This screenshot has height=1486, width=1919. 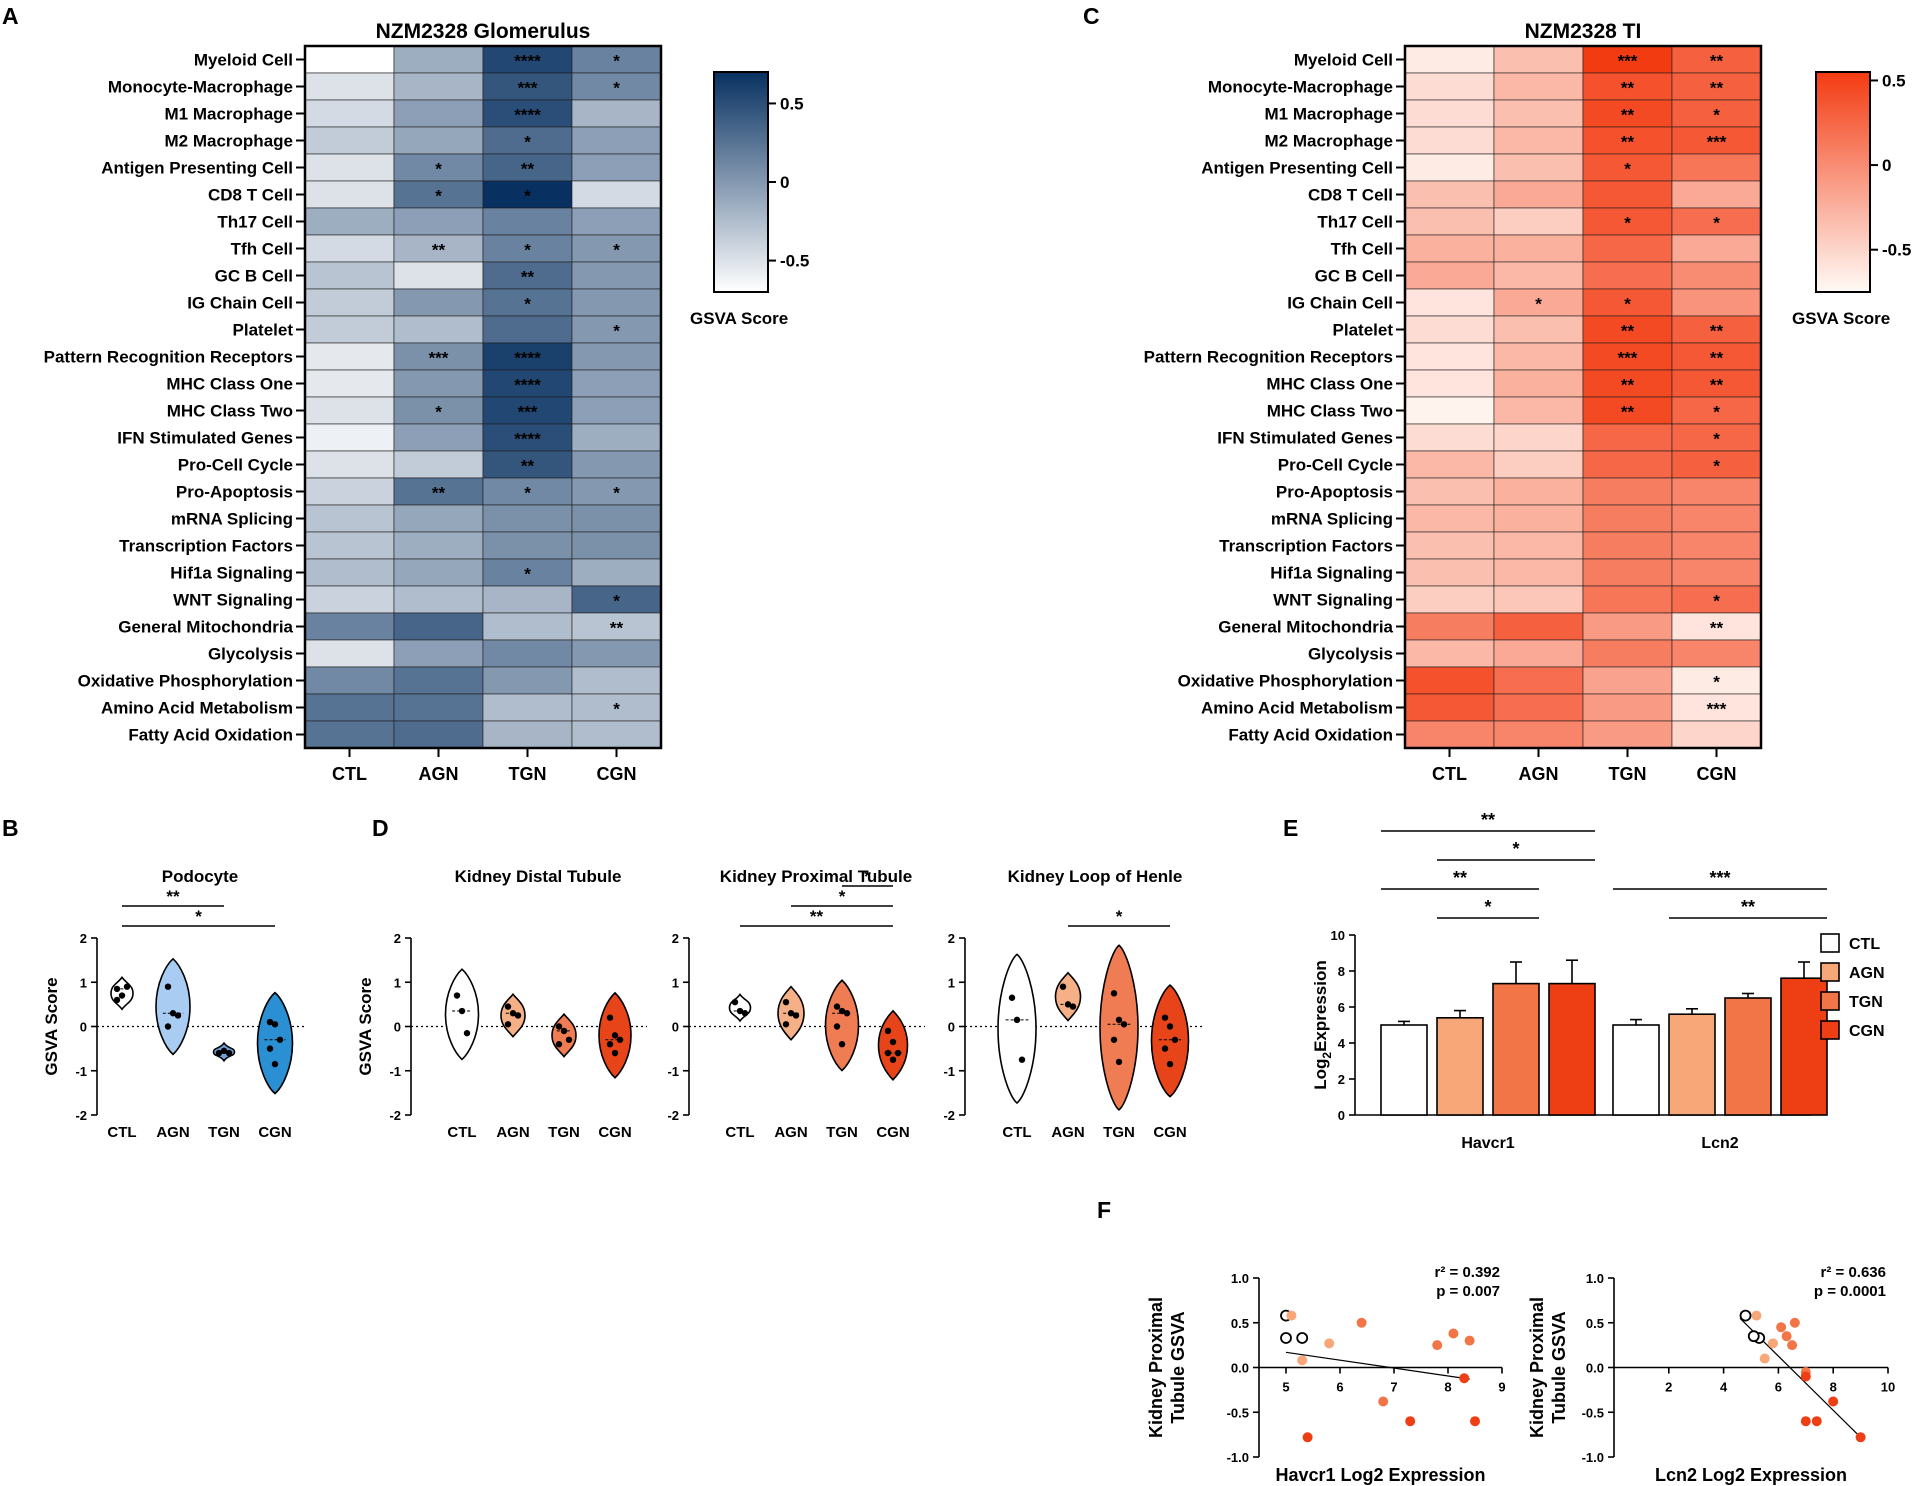 What do you see at coordinates (1717, 774) in the screenshot?
I see `column-label: CGN` at bounding box center [1717, 774].